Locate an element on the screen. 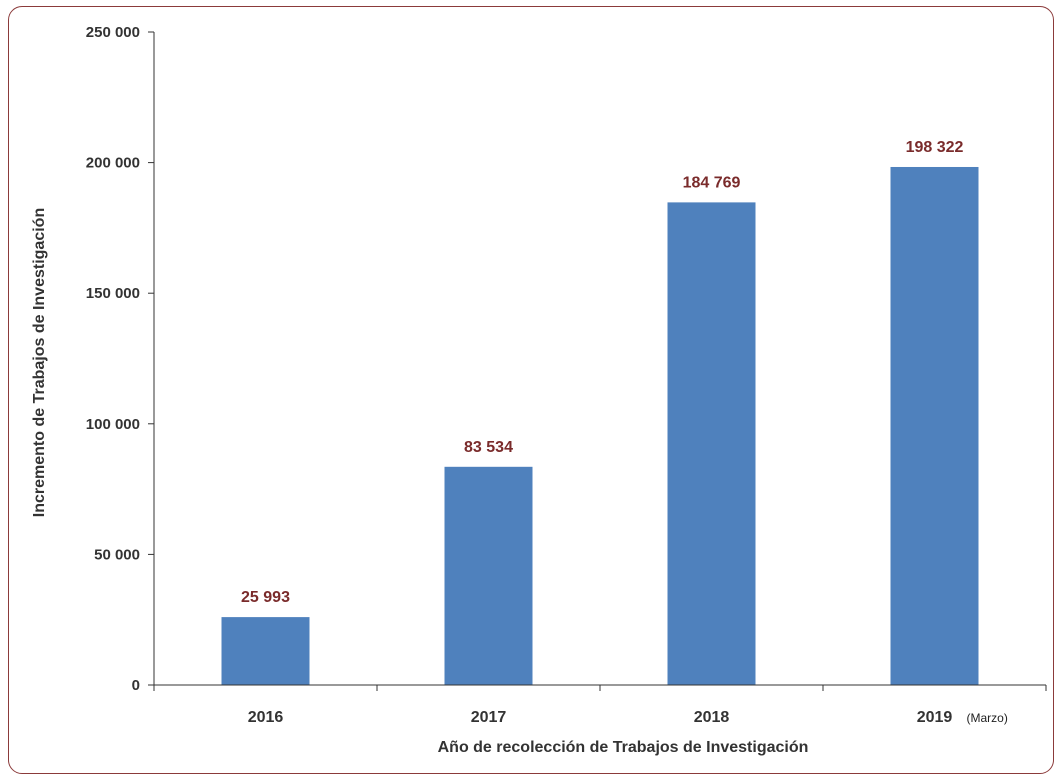 The image size is (1063, 783). y-tick-label: 0 is located at coordinates (136, 685).